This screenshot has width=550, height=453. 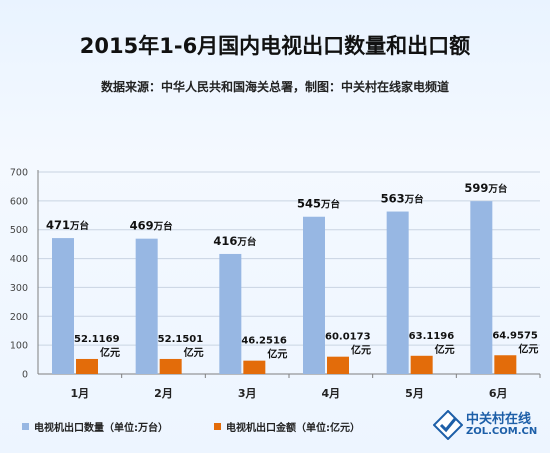 What do you see at coordinates (152, 226) in the screenshot?
I see `data-label-qty: 469万台` at bounding box center [152, 226].